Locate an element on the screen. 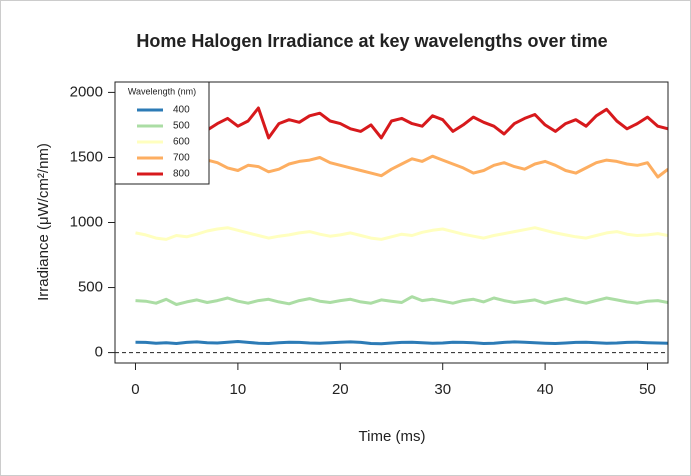 The image size is (691, 476). y-tick-label: 500 is located at coordinates (90, 287).